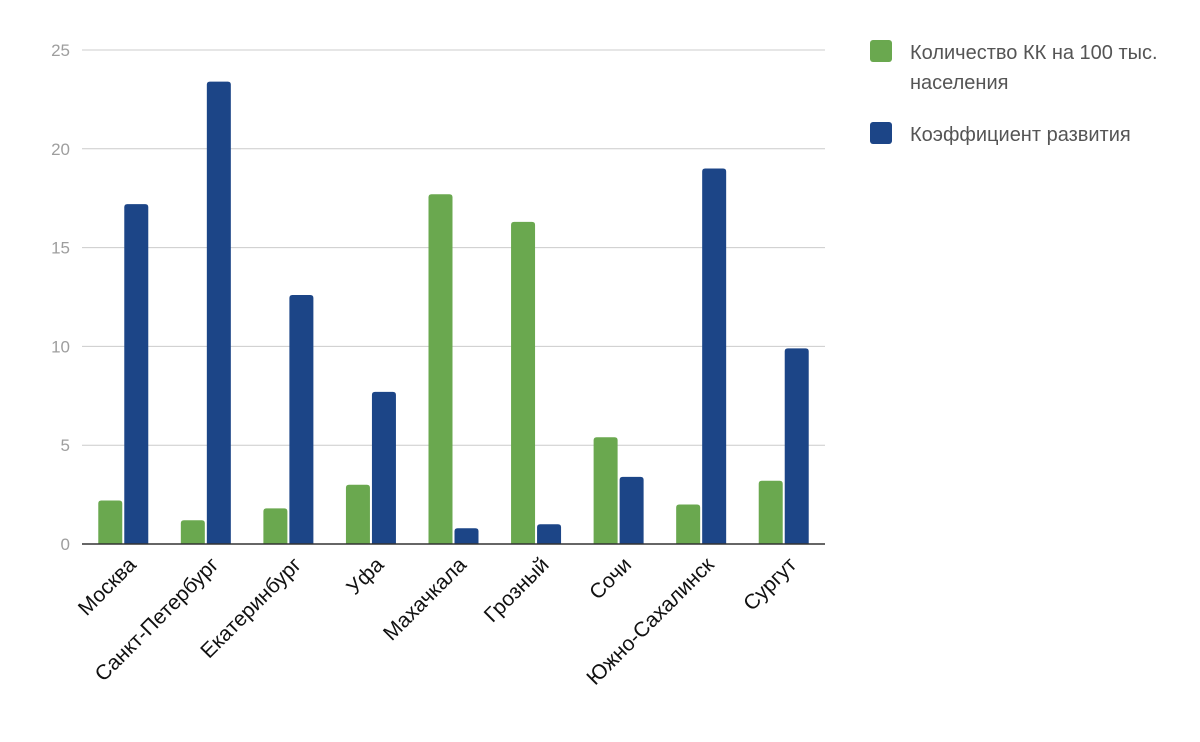 The image size is (1200, 742). I want to click on y-tick-label: 10, so click(60, 346).